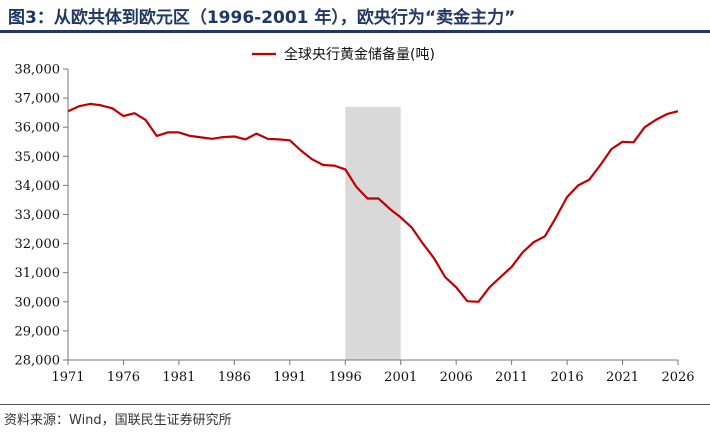 The width and height of the screenshot is (710, 432). Describe the element at coordinates (38, 244) in the screenshot. I see `y-tick-label: 32,000` at that location.